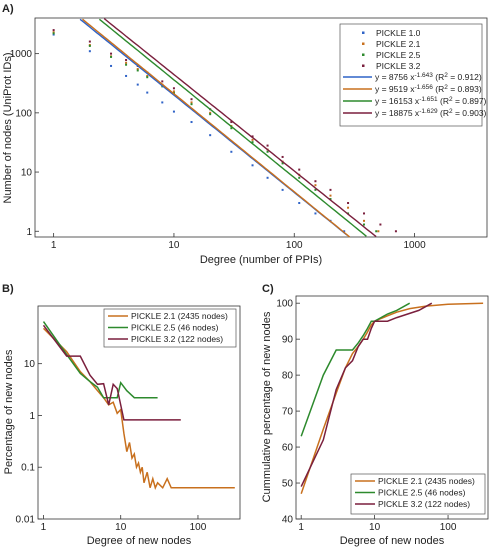 This screenshot has width=496, height=550. I want to click on panel-a-x-tick-label: 1, so click(54, 245).